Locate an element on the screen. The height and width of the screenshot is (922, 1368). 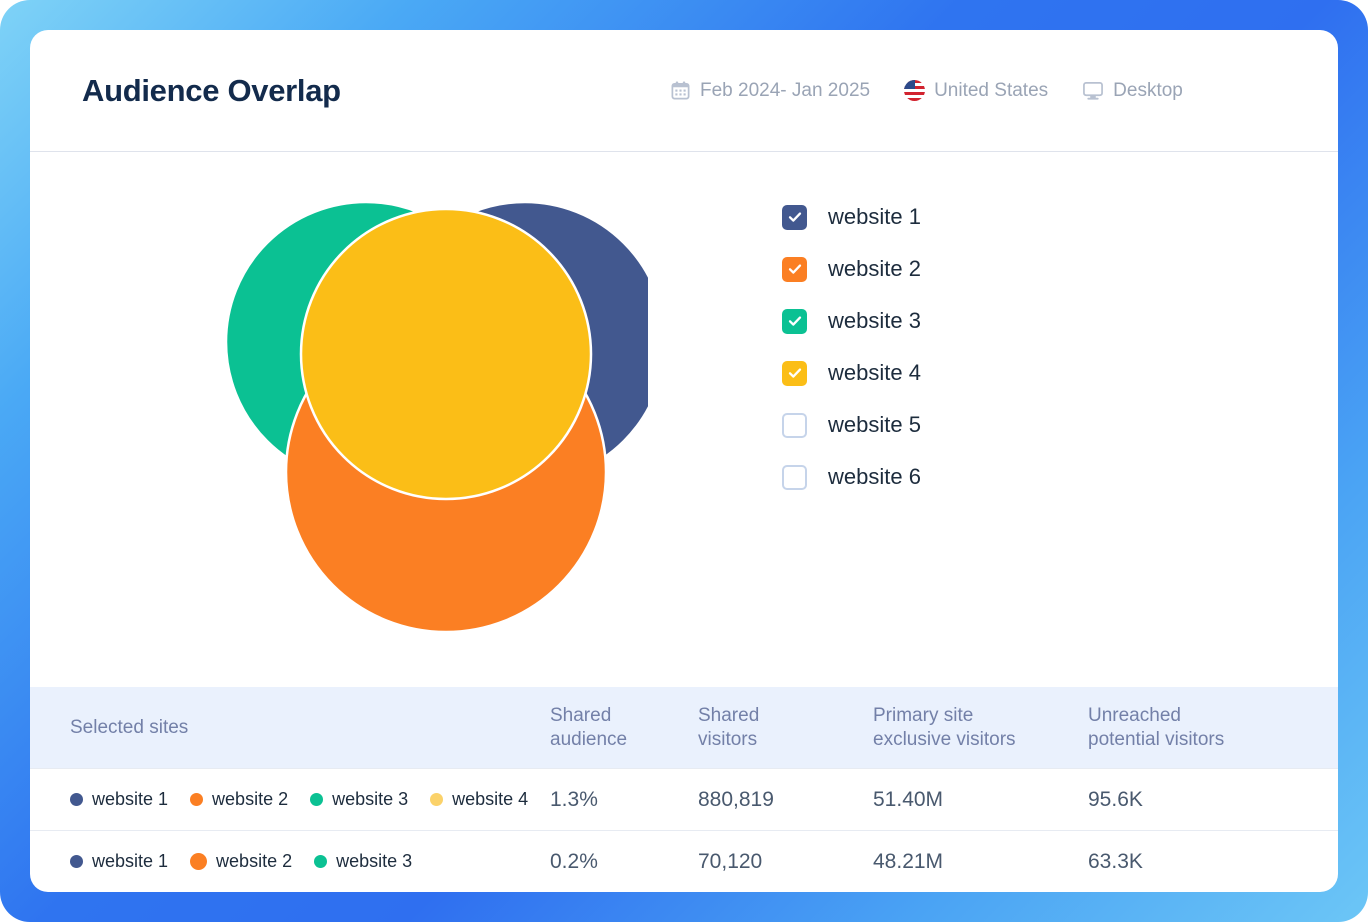
row-shared-audience: 1.3% is located at coordinates (574, 799).